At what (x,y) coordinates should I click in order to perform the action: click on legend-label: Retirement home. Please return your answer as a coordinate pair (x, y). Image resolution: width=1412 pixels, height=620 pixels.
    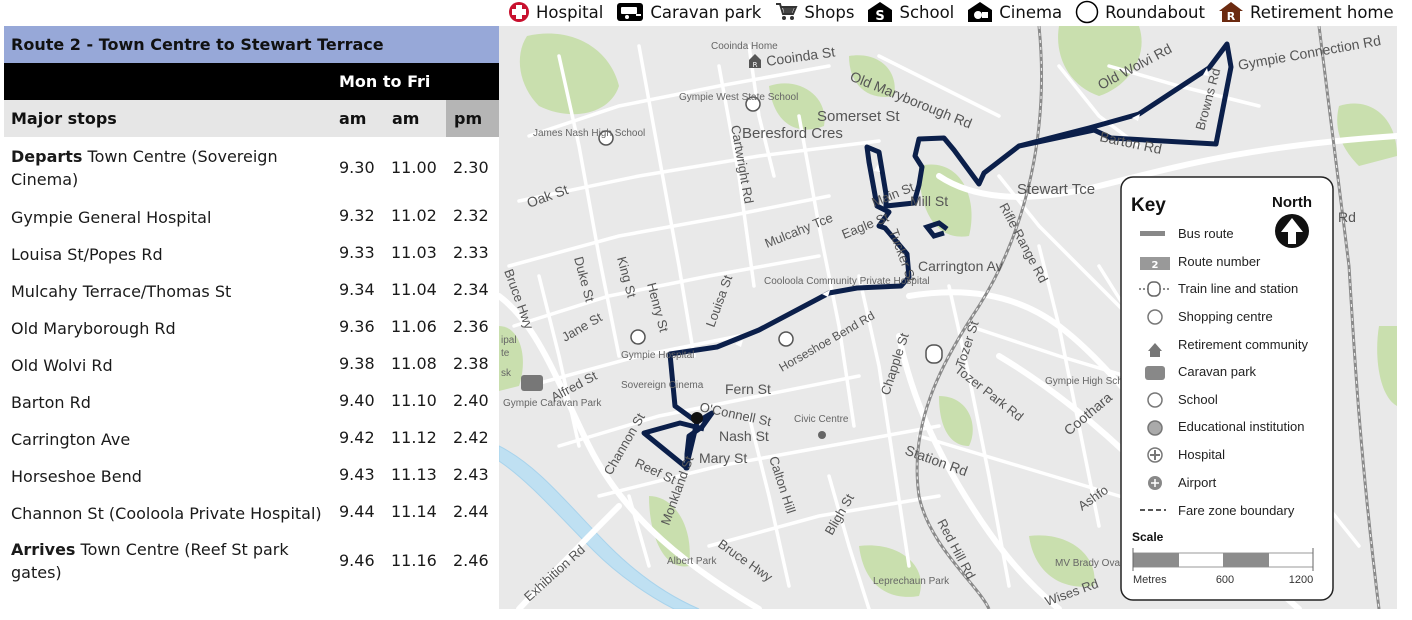
    Looking at the image, I should click on (1321, 12).